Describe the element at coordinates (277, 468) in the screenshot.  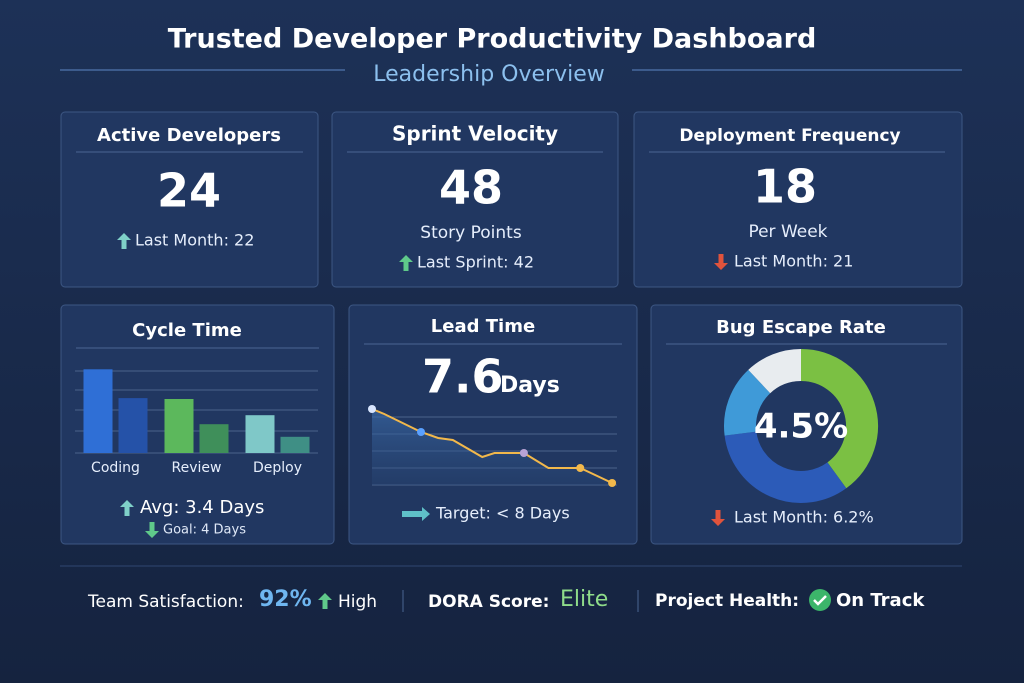
I see `x-tick-label: Deploy` at that location.